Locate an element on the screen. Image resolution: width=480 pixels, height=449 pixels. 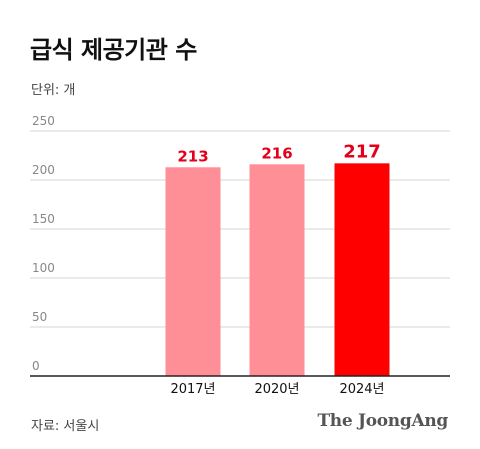
x-tick-label: 2017년 is located at coordinates (192, 389).